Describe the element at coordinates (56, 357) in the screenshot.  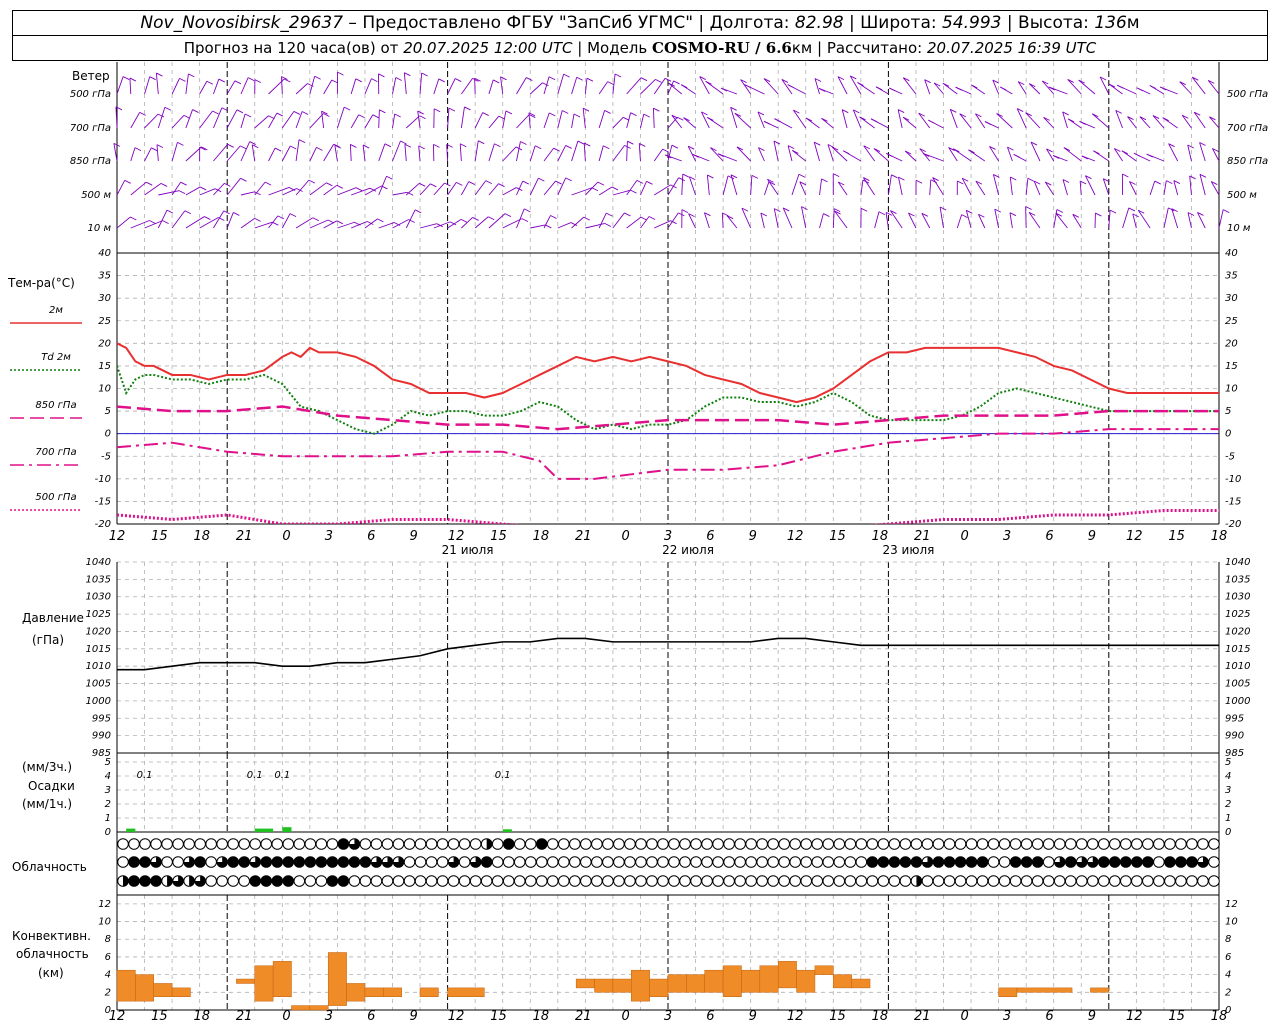
I see `legend-label: Td 2м` at that location.